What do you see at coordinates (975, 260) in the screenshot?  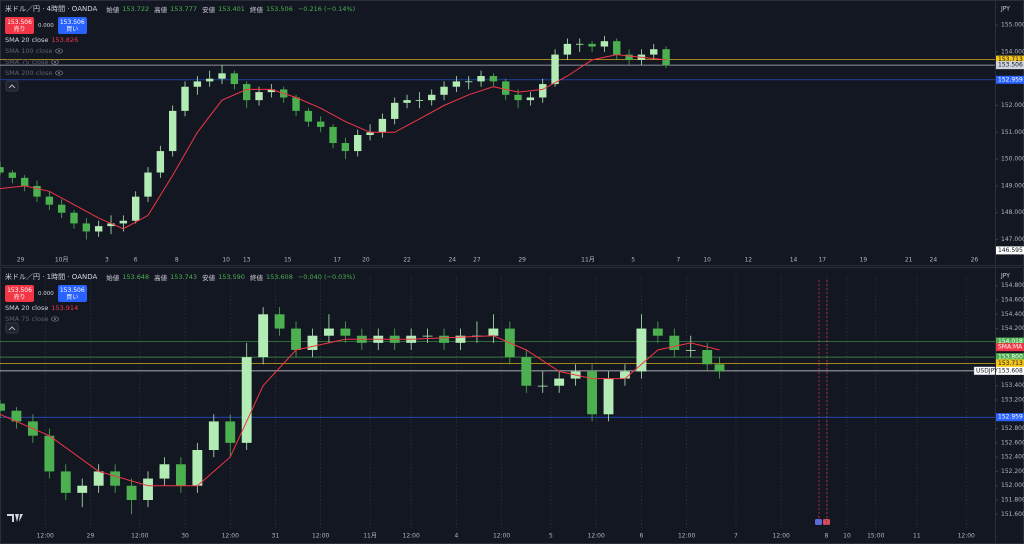 I see `x-tick-label: 26` at bounding box center [975, 260].